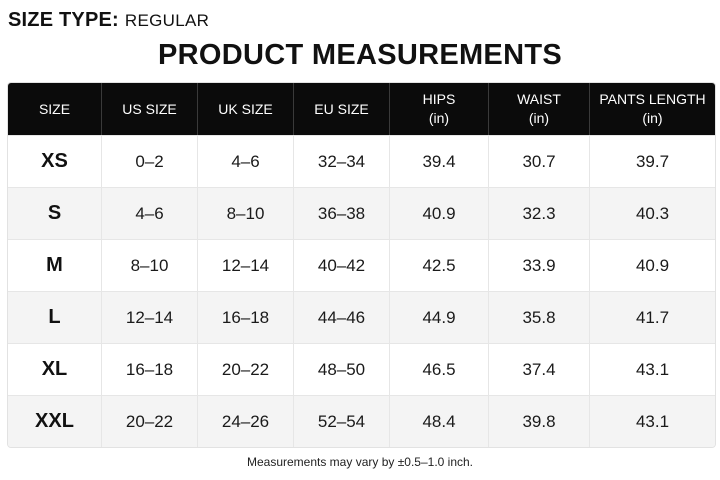 Image resolution: width=720 pixels, height=480 pixels. Describe the element at coordinates (54, 213) in the screenshot. I see `size-cell: S` at that location.